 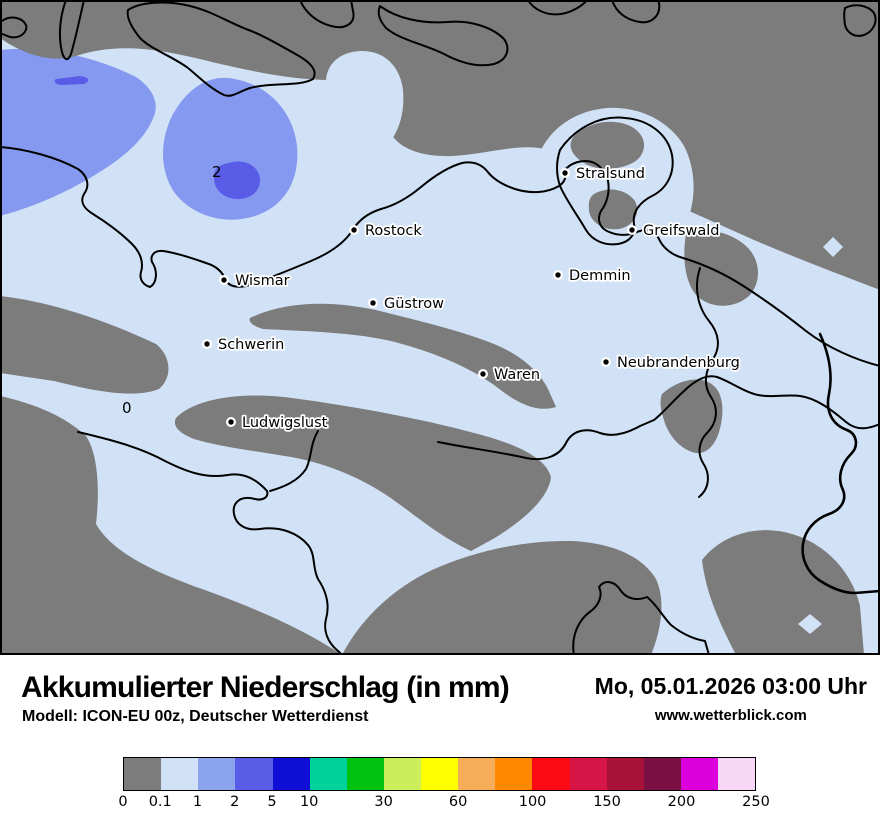 I want to click on value-label: 2, so click(x=217, y=172).